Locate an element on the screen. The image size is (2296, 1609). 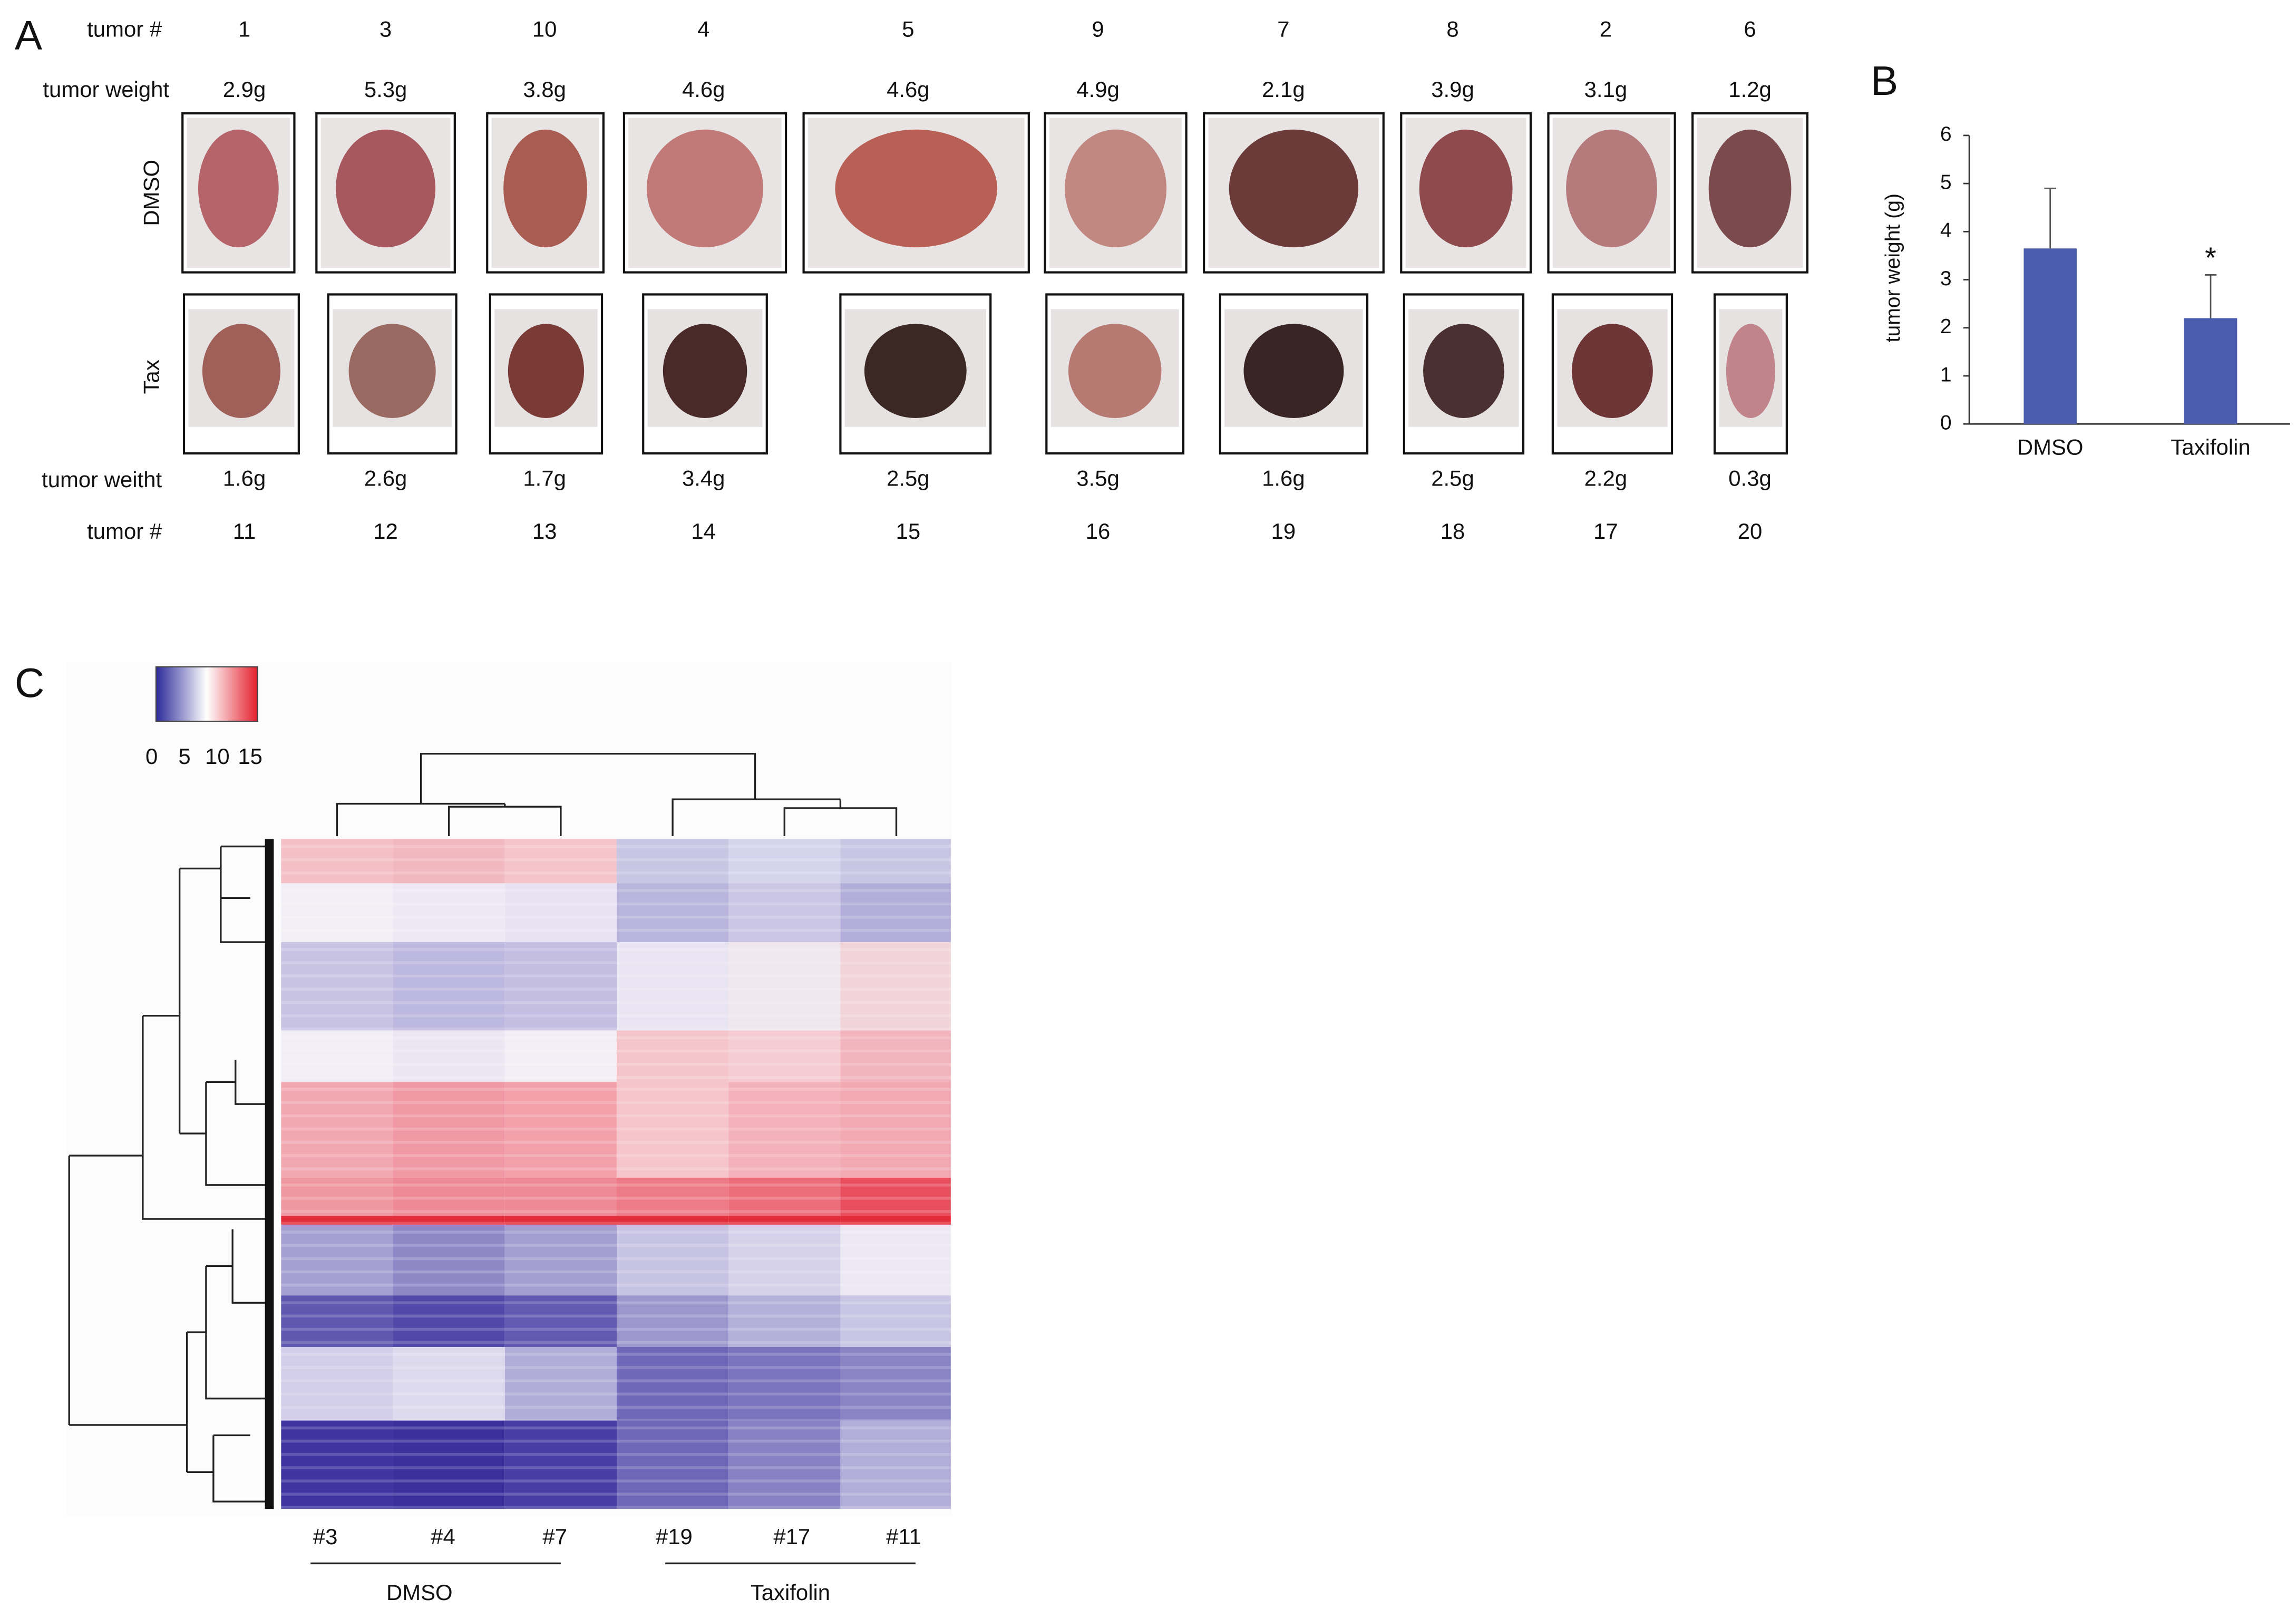
colorbar-tick-label: 15 is located at coordinates (250, 757).